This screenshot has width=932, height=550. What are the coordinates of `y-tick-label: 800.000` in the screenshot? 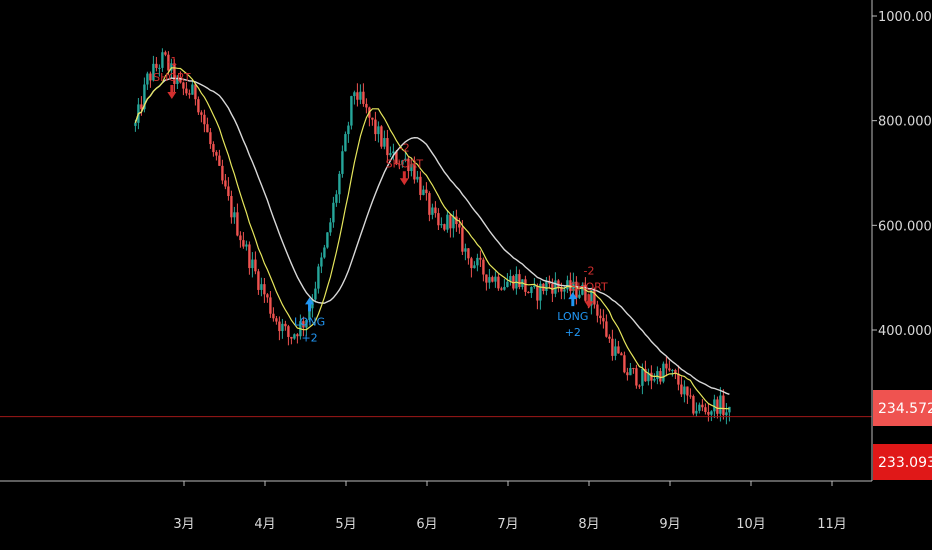 It's located at (905, 122).